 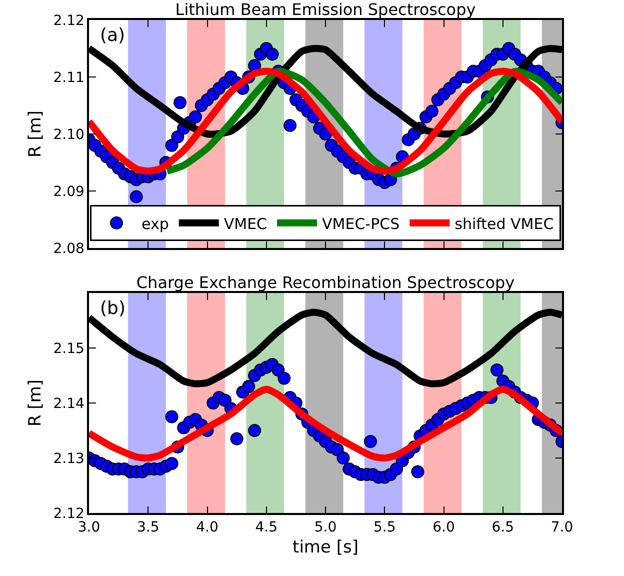 What do you see at coordinates (68, 458) in the screenshot?
I see `y-tick-label: 2.13` at bounding box center [68, 458].